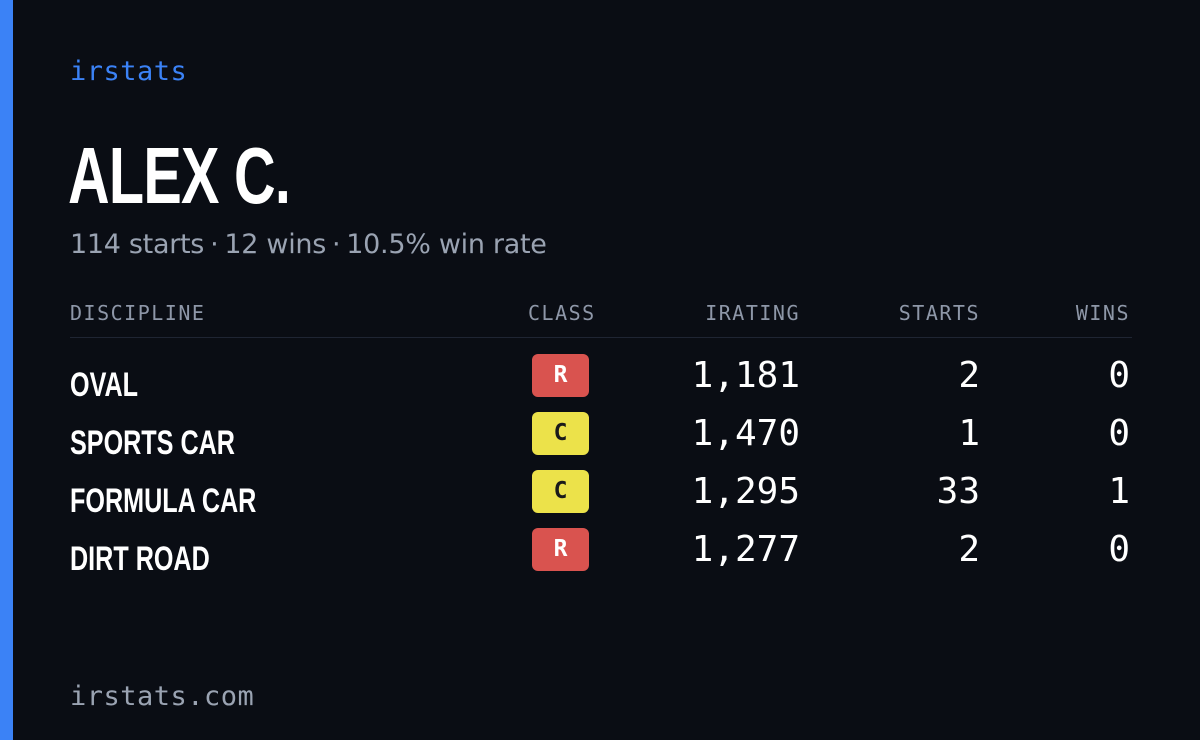 This screenshot has width=1200, height=740. What do you see at coordinates (562, 313) in the screenshot?
I see `header-class: CLASS` at bounding box center [562, 313].